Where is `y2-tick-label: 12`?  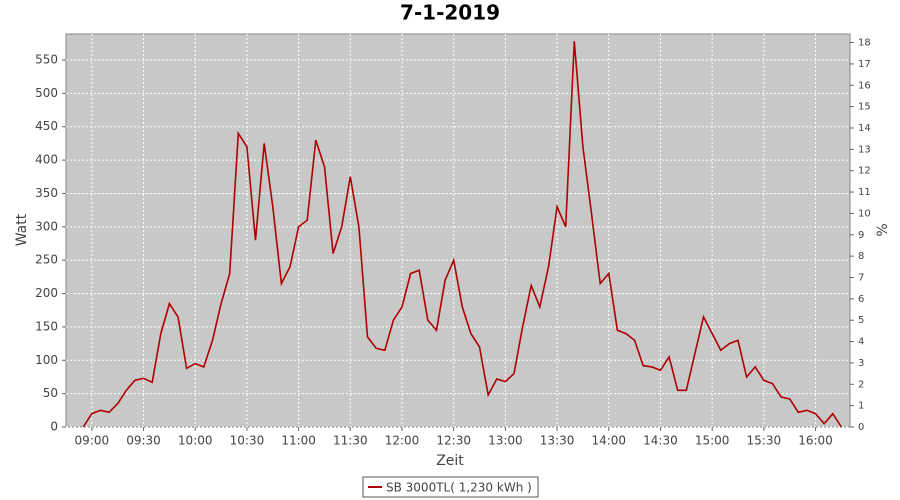 y2-tick-label: 12 is located at coordinates (864, 171).